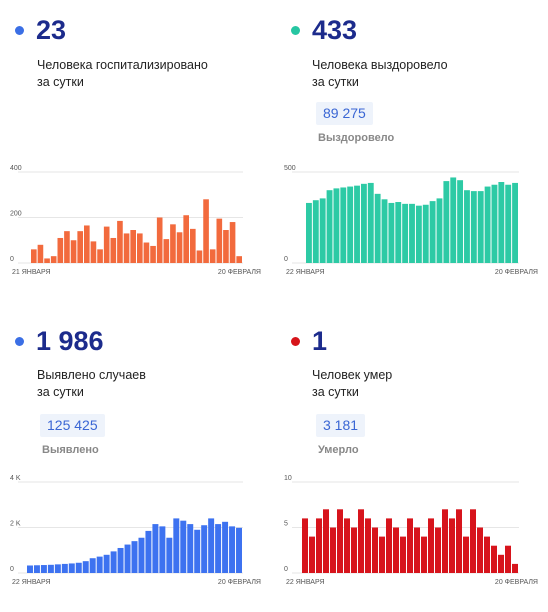 This screenshot has width=548, height=612. I want to click on y-tick-label: 400, so click(16, 168).